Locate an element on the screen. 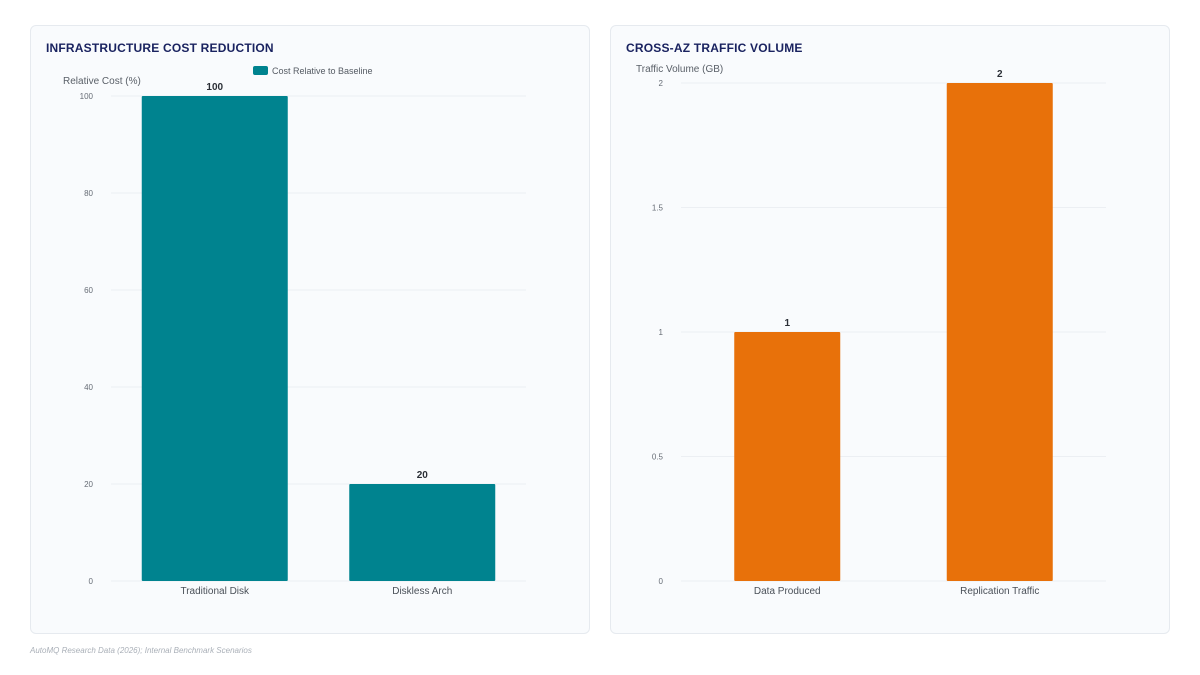  bar-data-label: 100 is located at coordinates (214, 87).